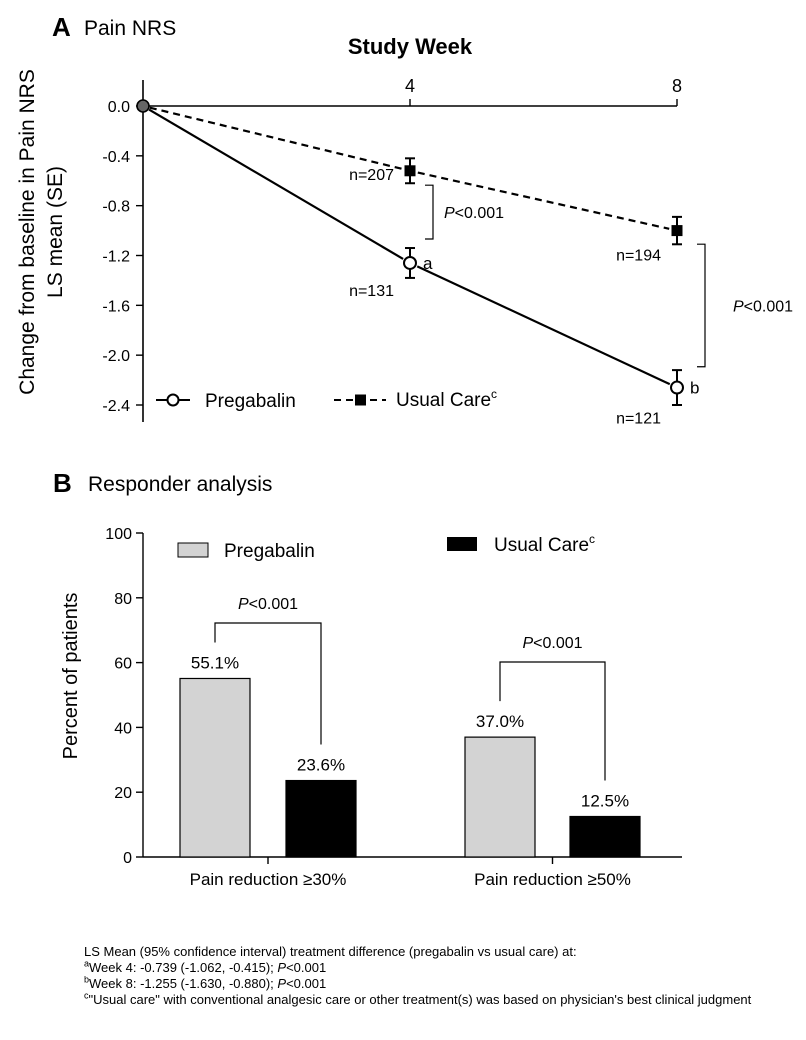 The width and height of the screenshot is (806, 1040). What do you see at coordinates (116, 406) in the screenshot?
I see `y-tick-label: -2.4` at bounding box center [116, 406].